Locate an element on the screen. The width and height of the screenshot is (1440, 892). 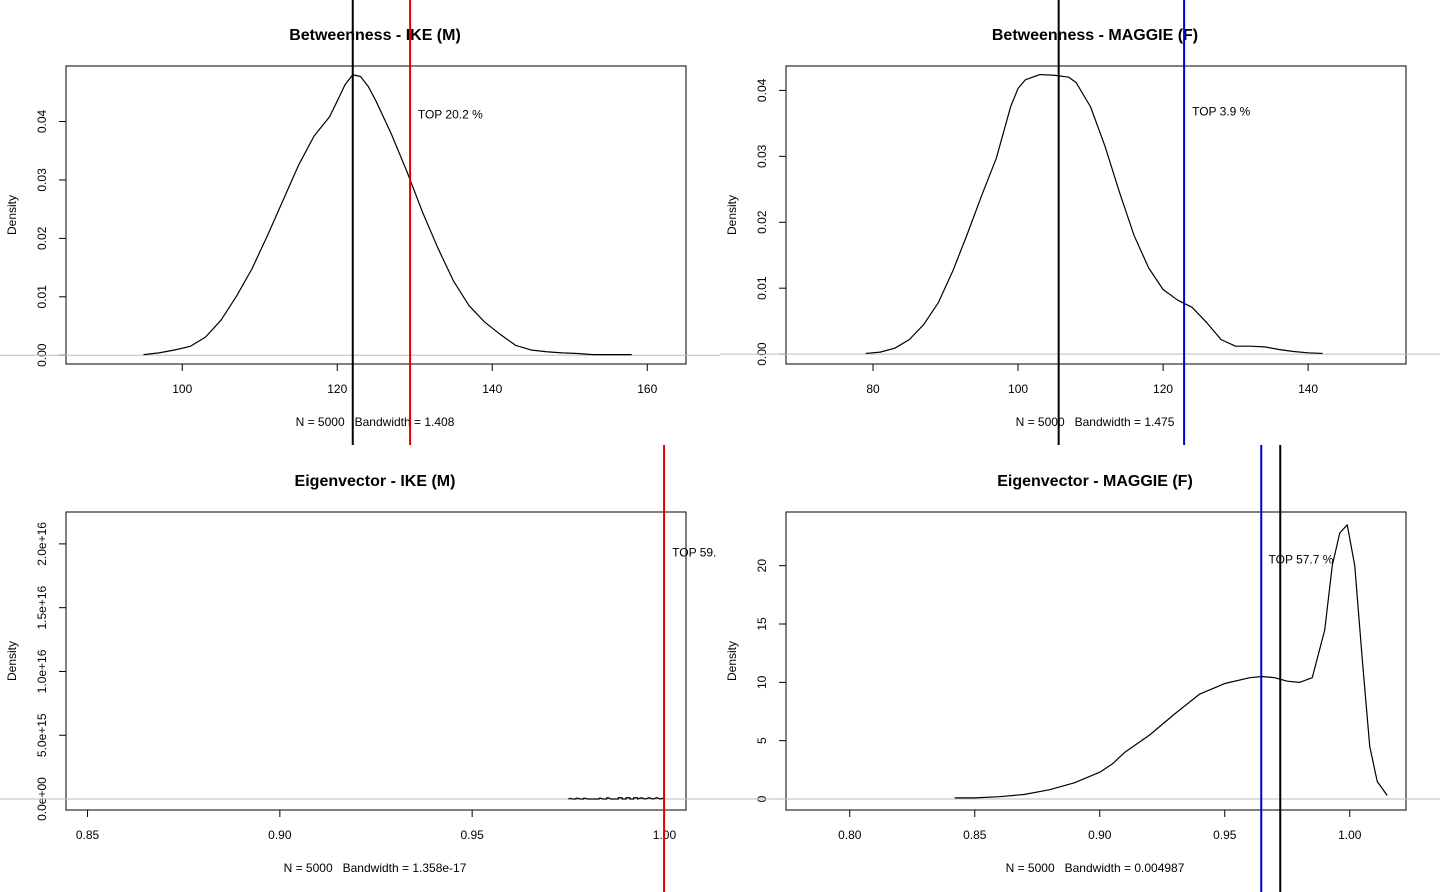
x-tick-label: 0.80 is located at coordinates (850, 835).